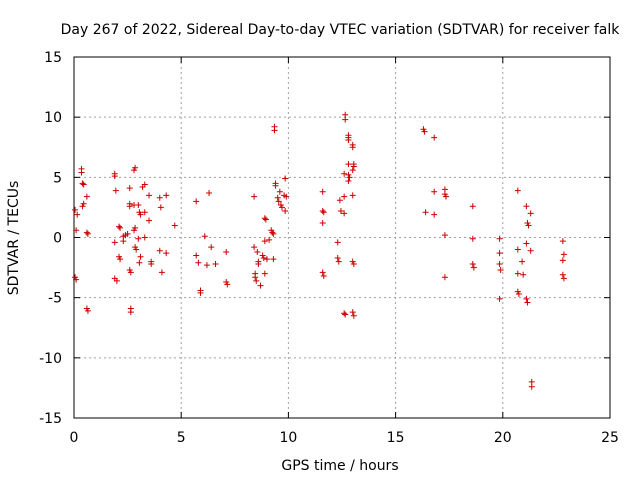 The image size is (640, 480). Describe the element at coordinates (339, 466) in the screenshot. I see `x-axis-label: GPS time / hours` at that location.